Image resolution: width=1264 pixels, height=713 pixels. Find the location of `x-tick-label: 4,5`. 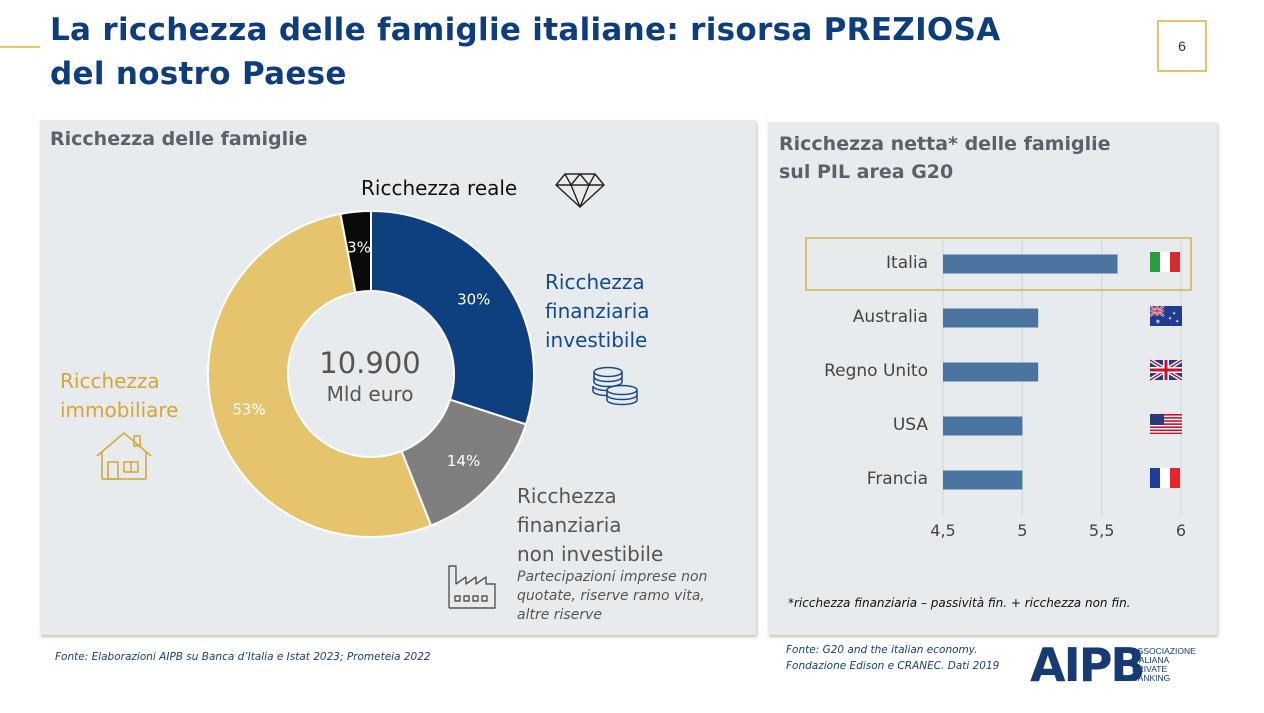

x-tick-label: 4,5 is located at coordinates (943, 530).